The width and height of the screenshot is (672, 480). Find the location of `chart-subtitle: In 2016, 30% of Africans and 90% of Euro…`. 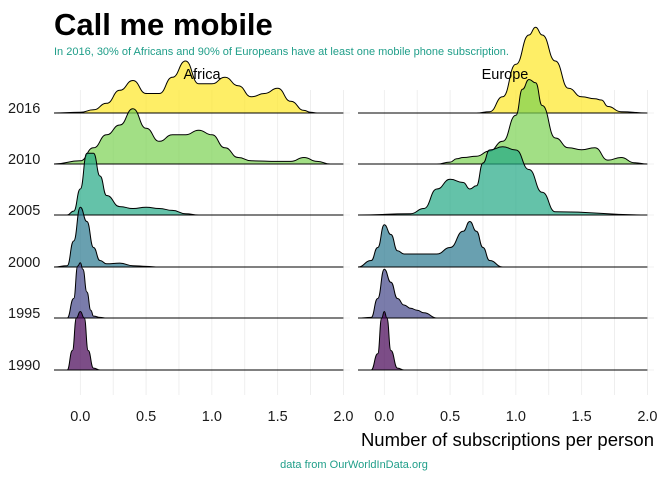

chart-subtitle: In 2016, 30% of Africans and 90% of Euro… is located at coordinates (281, 52).